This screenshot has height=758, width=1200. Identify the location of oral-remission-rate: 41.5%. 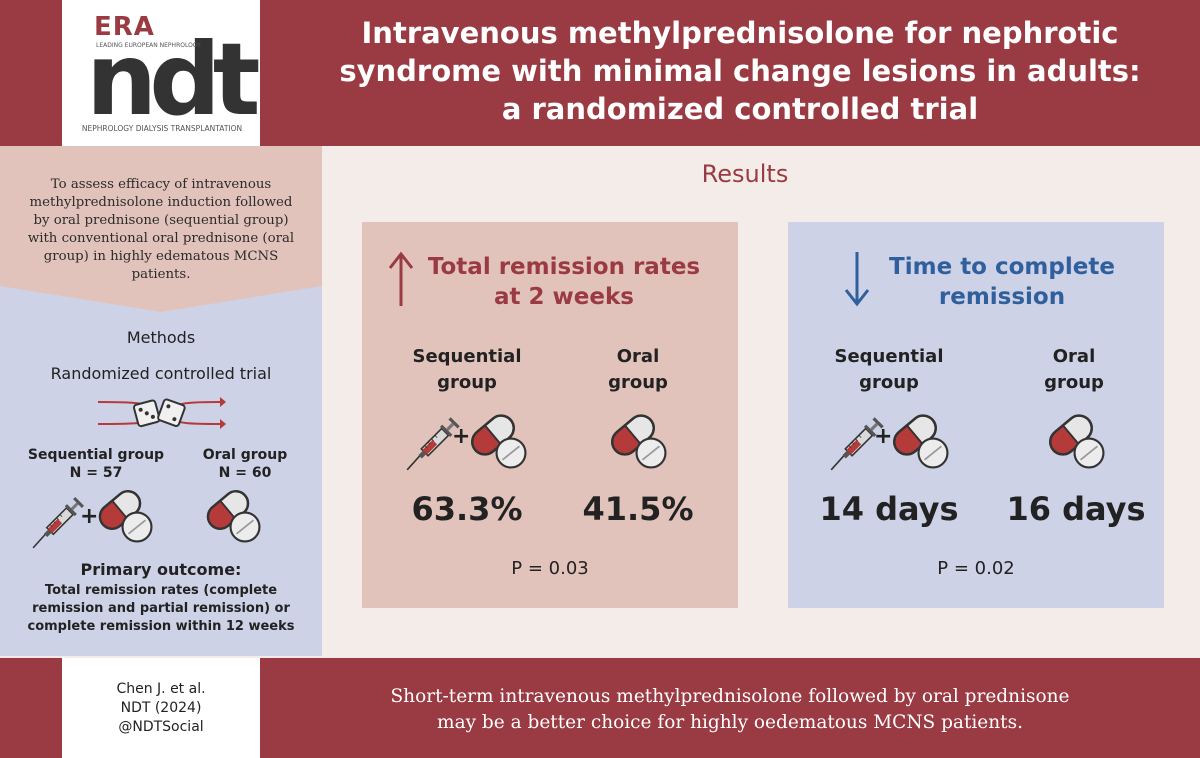
(638, 509).